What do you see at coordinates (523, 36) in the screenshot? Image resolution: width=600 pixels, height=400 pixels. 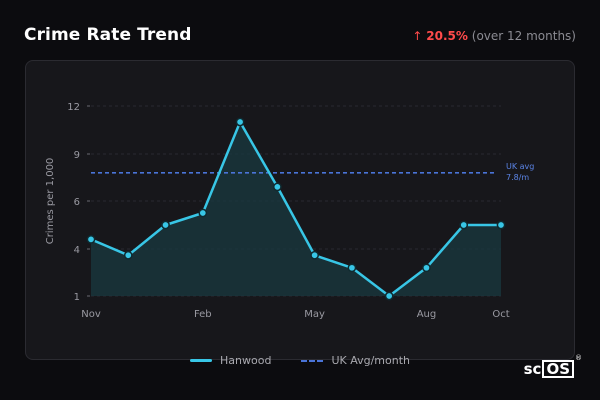 I see `change-period: (over 12 months)` at bounding box center [523, 36].